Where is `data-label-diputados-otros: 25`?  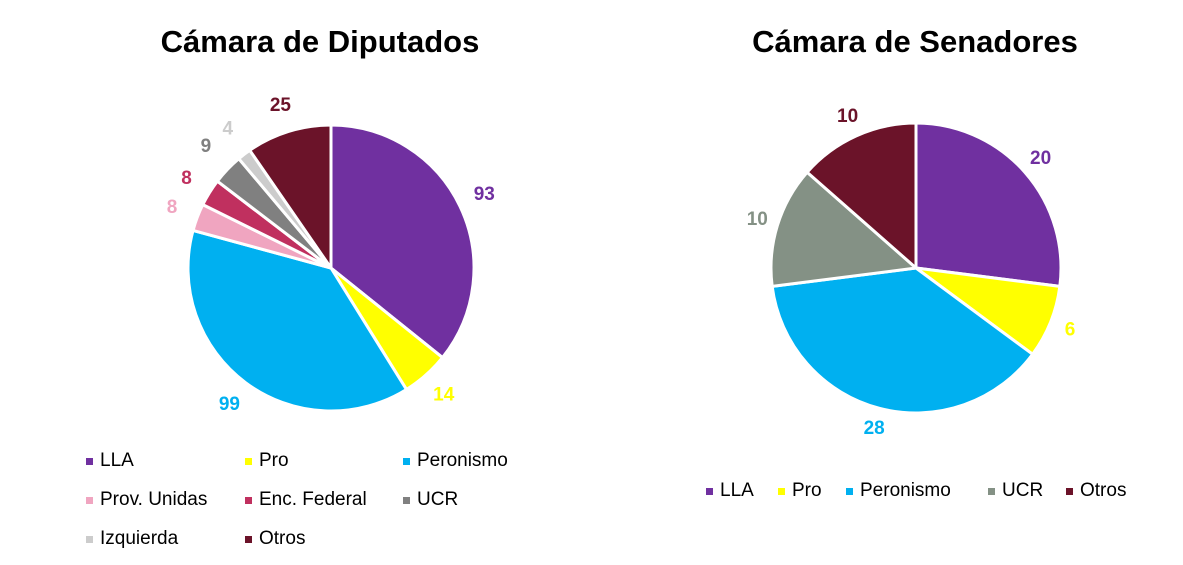 data-label-diputados-otros: 25 is located at coordinates (281, 105).